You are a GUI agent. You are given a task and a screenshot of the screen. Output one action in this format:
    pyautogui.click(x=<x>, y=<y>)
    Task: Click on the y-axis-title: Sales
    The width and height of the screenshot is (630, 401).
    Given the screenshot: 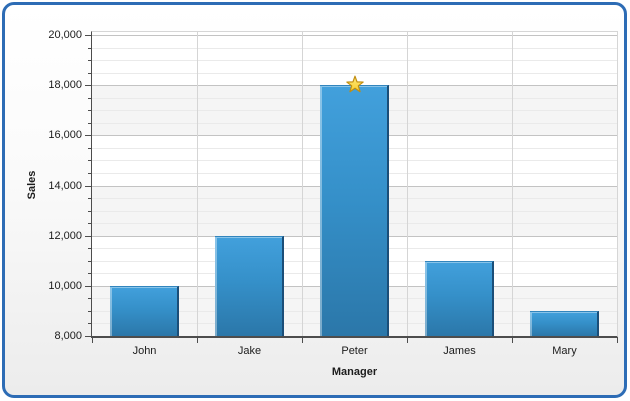 What is the action you would take?
    pyautogui.click(x=32, y=185)
    